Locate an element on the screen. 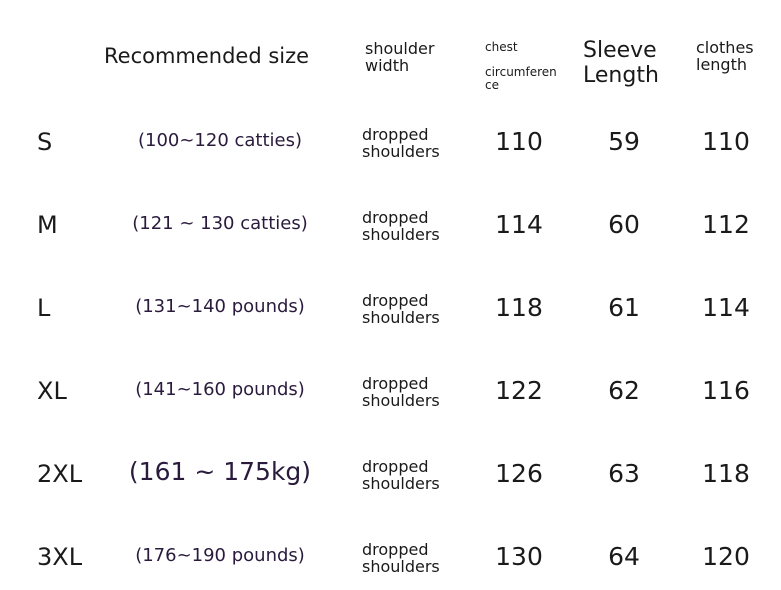 The image size is (781, 590). chest: 118 is located at coordinates (519, 307).